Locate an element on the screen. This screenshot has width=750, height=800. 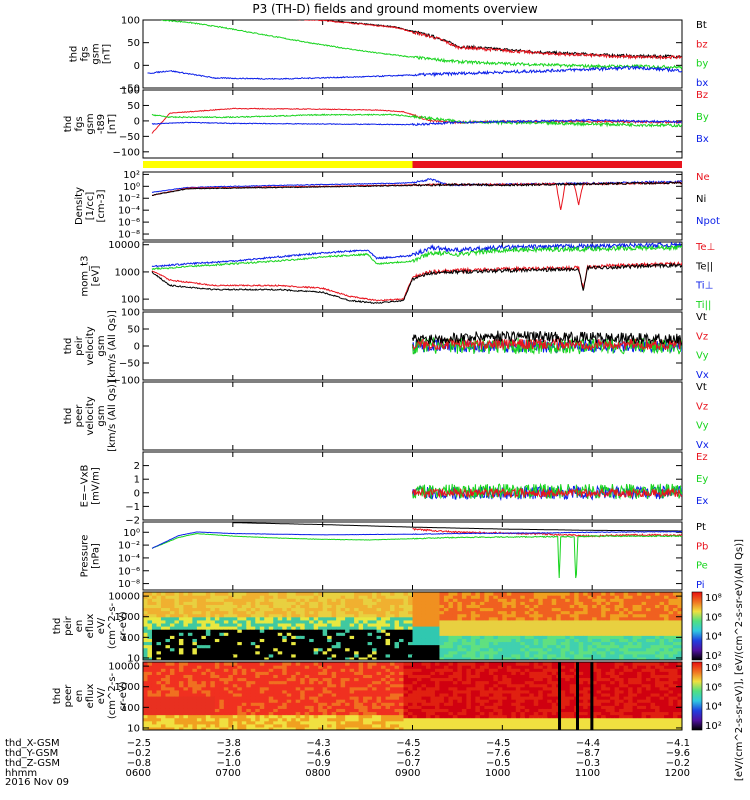
ytick-label: 10 is located at coordinates (133, 658).